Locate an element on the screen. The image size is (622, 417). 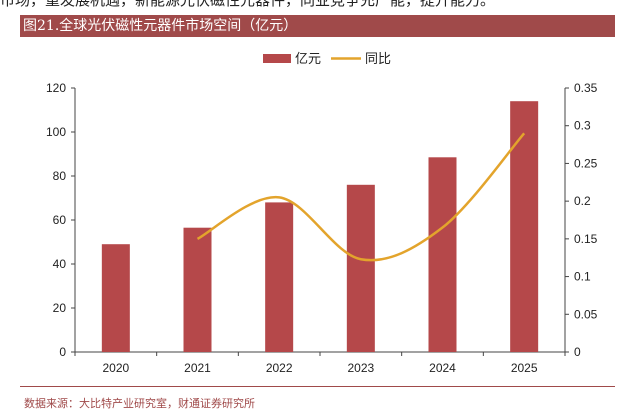
x-tick-label: 2024 is located at coordinates (442, 368).